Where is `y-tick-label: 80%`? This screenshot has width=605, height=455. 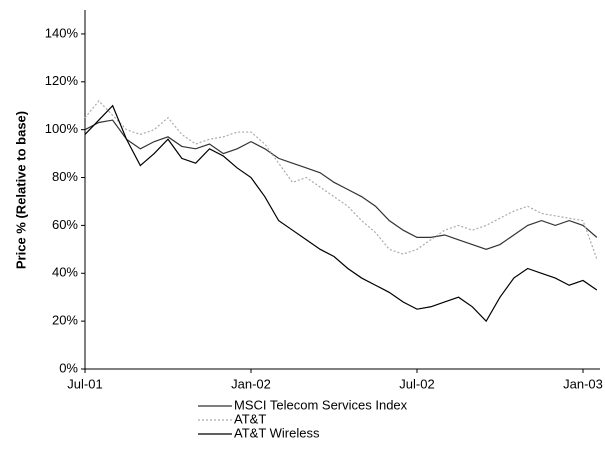 y-tick-label: 80% is located at coordinates (65, 176).